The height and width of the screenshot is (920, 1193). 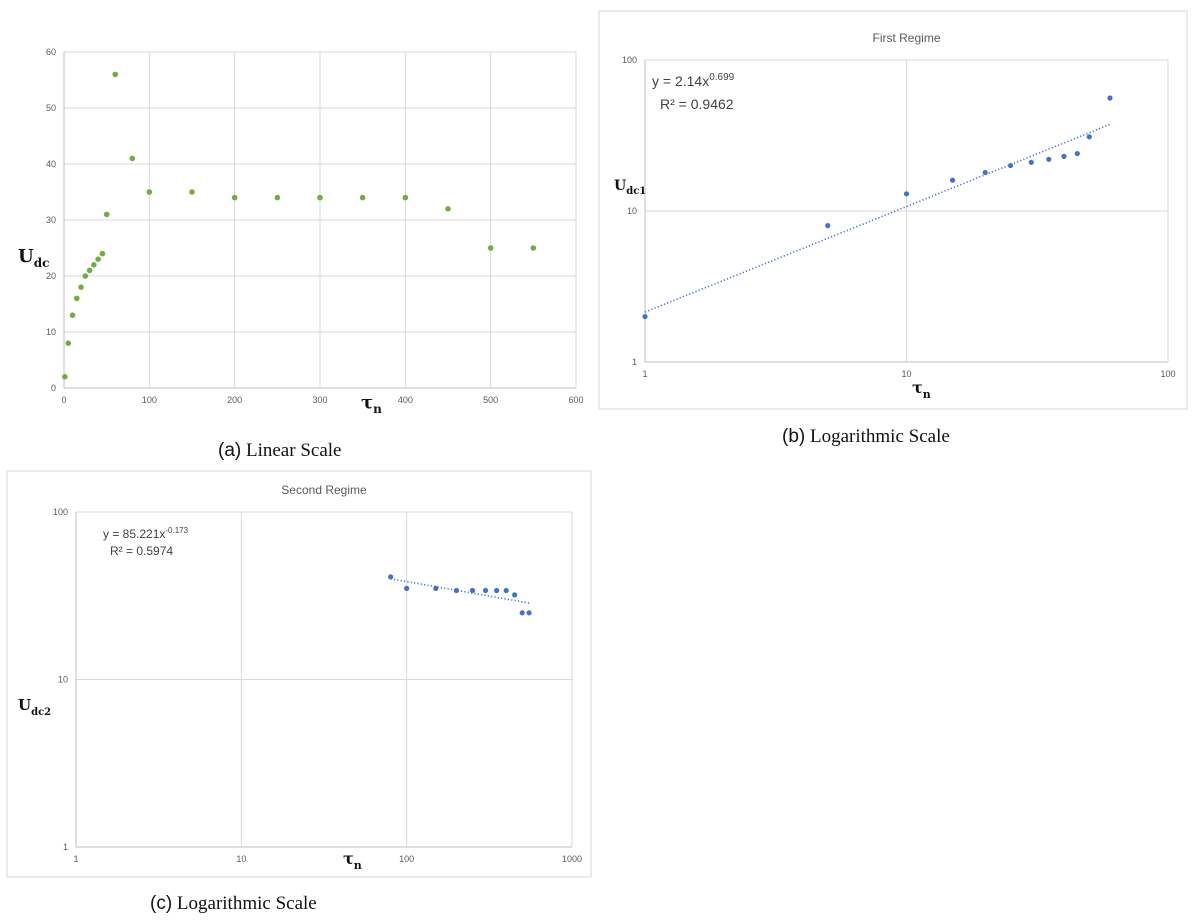 I want to click on chart-a-ytick-label: 30, so click(x=51, y=220).